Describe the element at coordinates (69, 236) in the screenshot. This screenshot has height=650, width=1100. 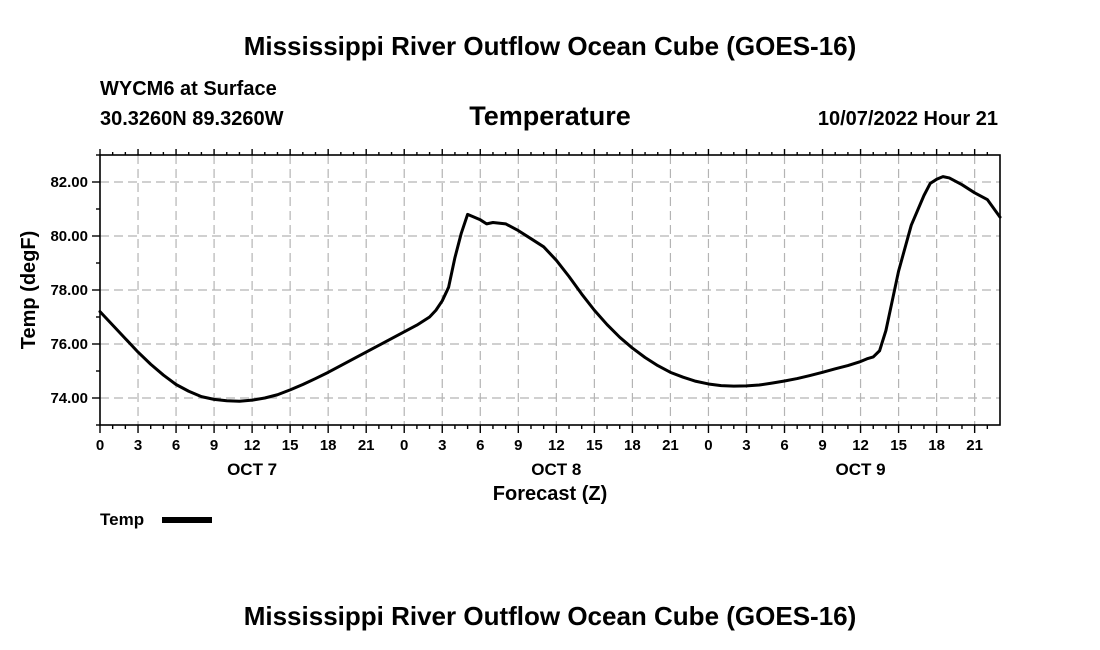
I see `y-tick-label: 80.00` at that location.